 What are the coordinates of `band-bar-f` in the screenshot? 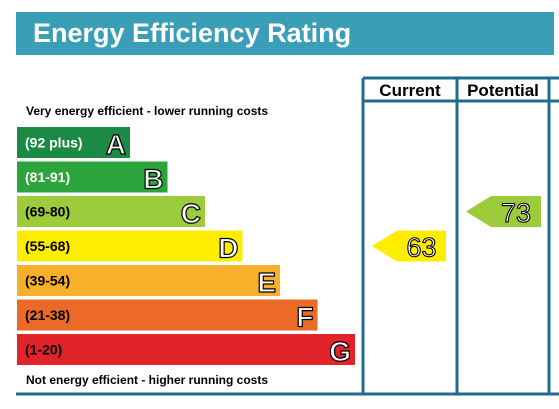 It's located at (167, 315).